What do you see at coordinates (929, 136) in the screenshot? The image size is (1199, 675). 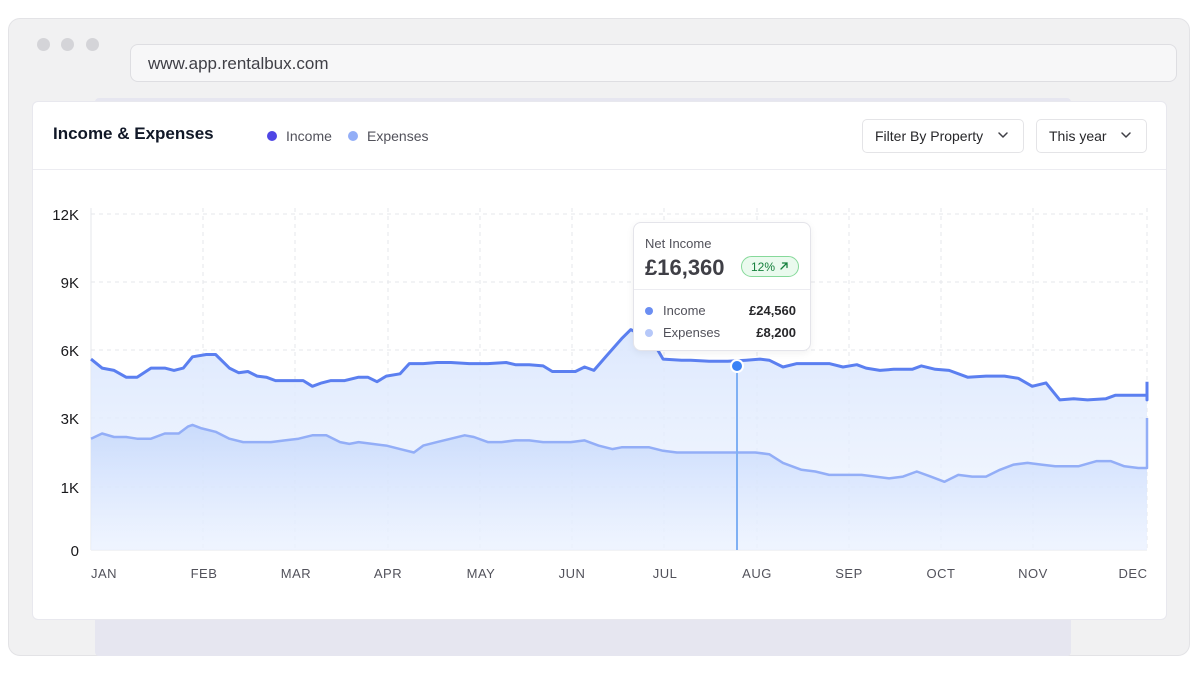 I see `filter-property-label: Filter By Property` at bounding box center [929, 136].